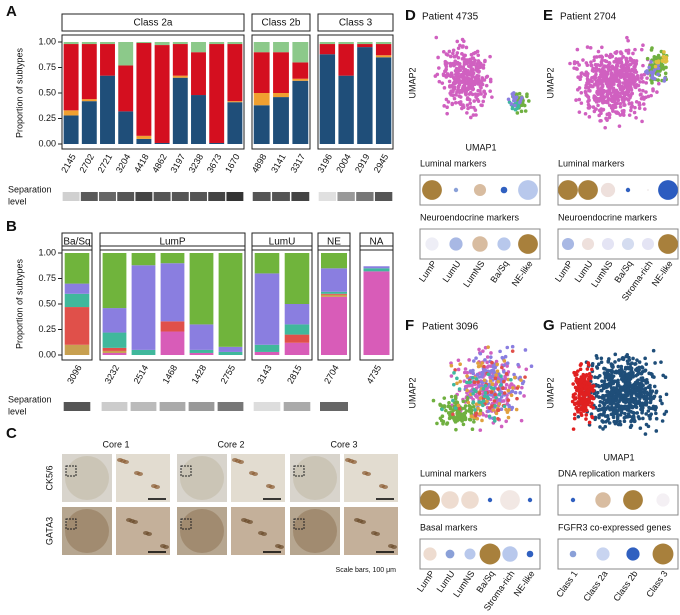  What do you see at coordinates (141, 163) in the screenshot?
I see `x-tick-label: 4418` at bounding box center [141, 163].